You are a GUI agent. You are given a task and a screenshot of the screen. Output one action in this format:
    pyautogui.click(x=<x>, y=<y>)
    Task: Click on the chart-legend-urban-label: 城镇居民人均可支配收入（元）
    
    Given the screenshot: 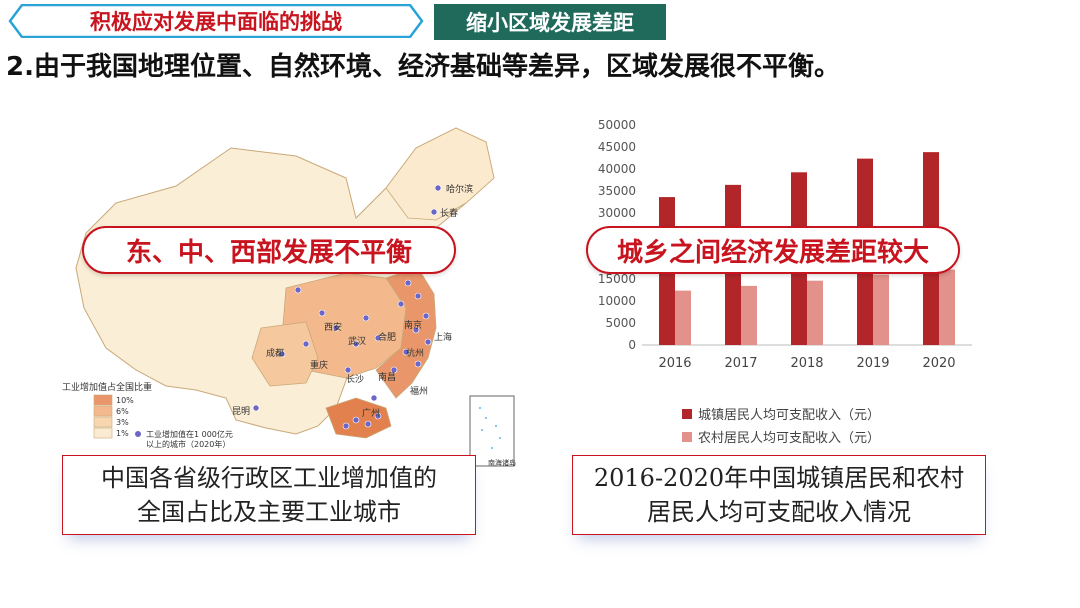 What is the action you would take?
    pyautogui.click(x=789, y=415)
    